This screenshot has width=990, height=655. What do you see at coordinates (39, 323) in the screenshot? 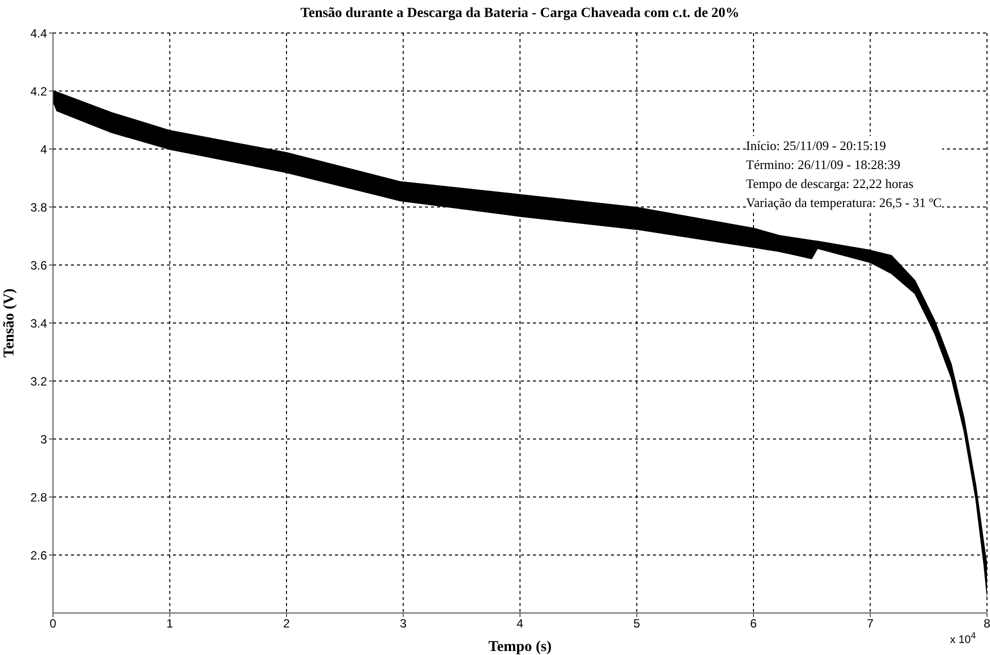
I see `y-tick-label: 3.4` at bounding box center [39, 323].